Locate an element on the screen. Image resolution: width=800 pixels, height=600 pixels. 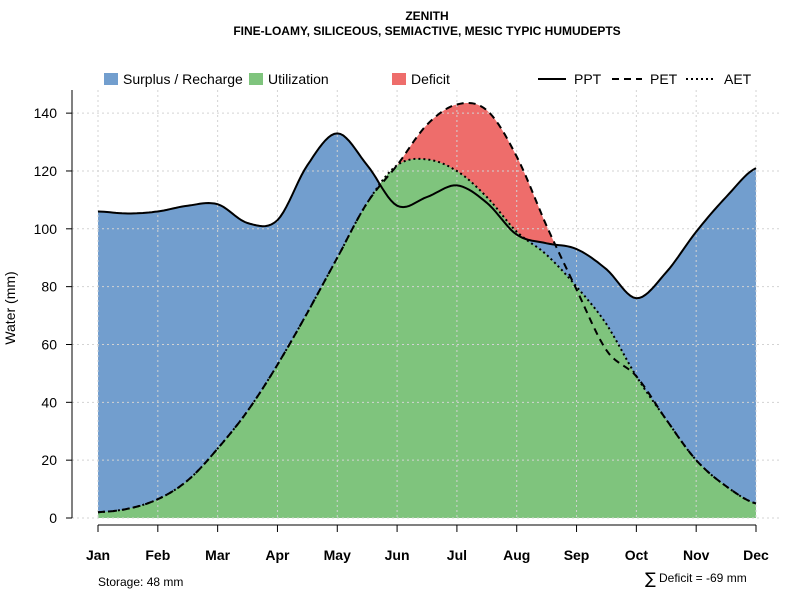
x-tick-label: Oct is located at coordinates (637, 555).